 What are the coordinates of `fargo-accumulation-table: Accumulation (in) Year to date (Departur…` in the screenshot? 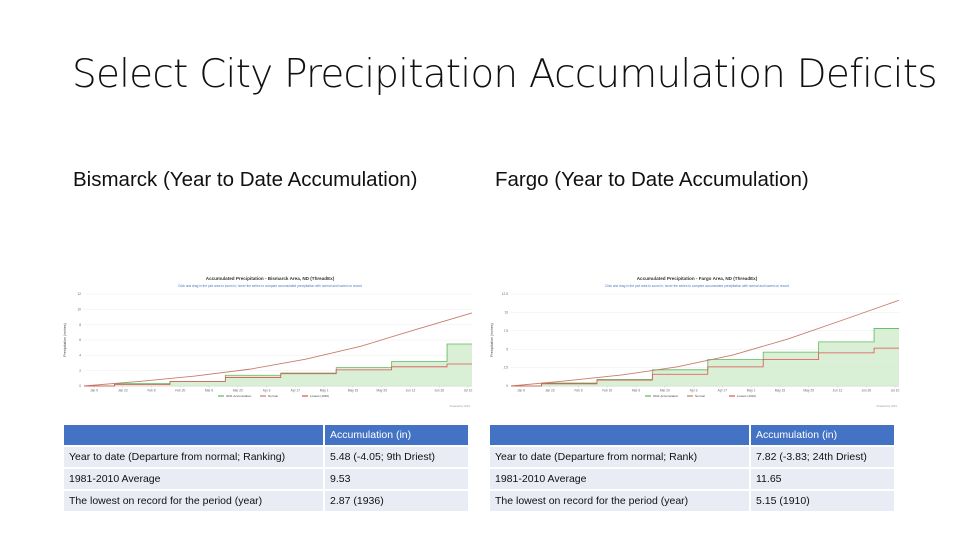 It's located at (692, 468).